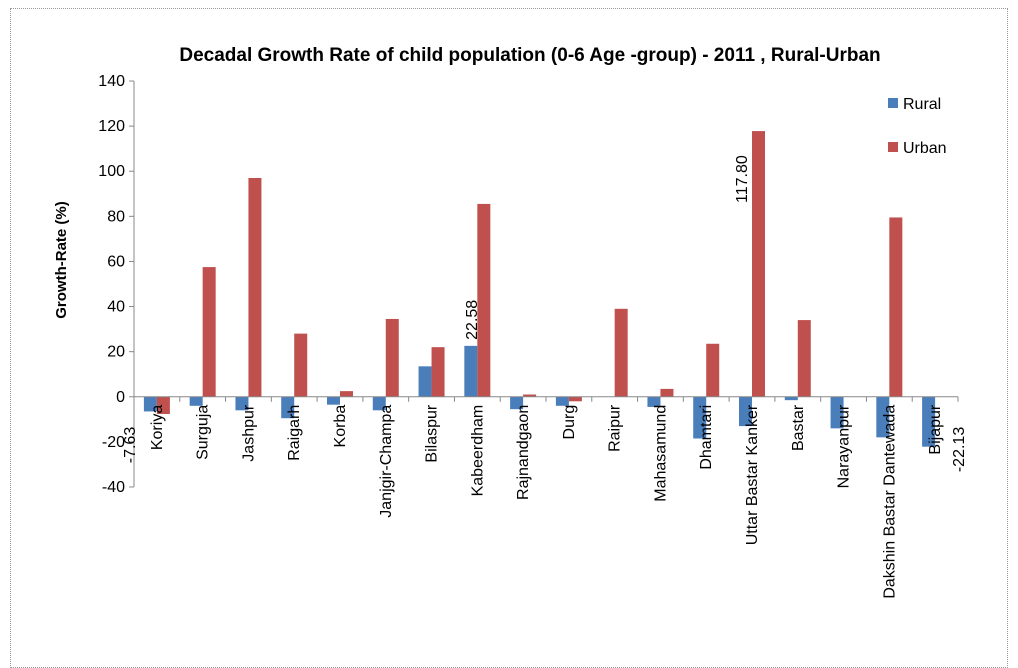  Describe the element at coordinates (150, 404) in the screenshot. I see `bar-rural-koriya` at that location.